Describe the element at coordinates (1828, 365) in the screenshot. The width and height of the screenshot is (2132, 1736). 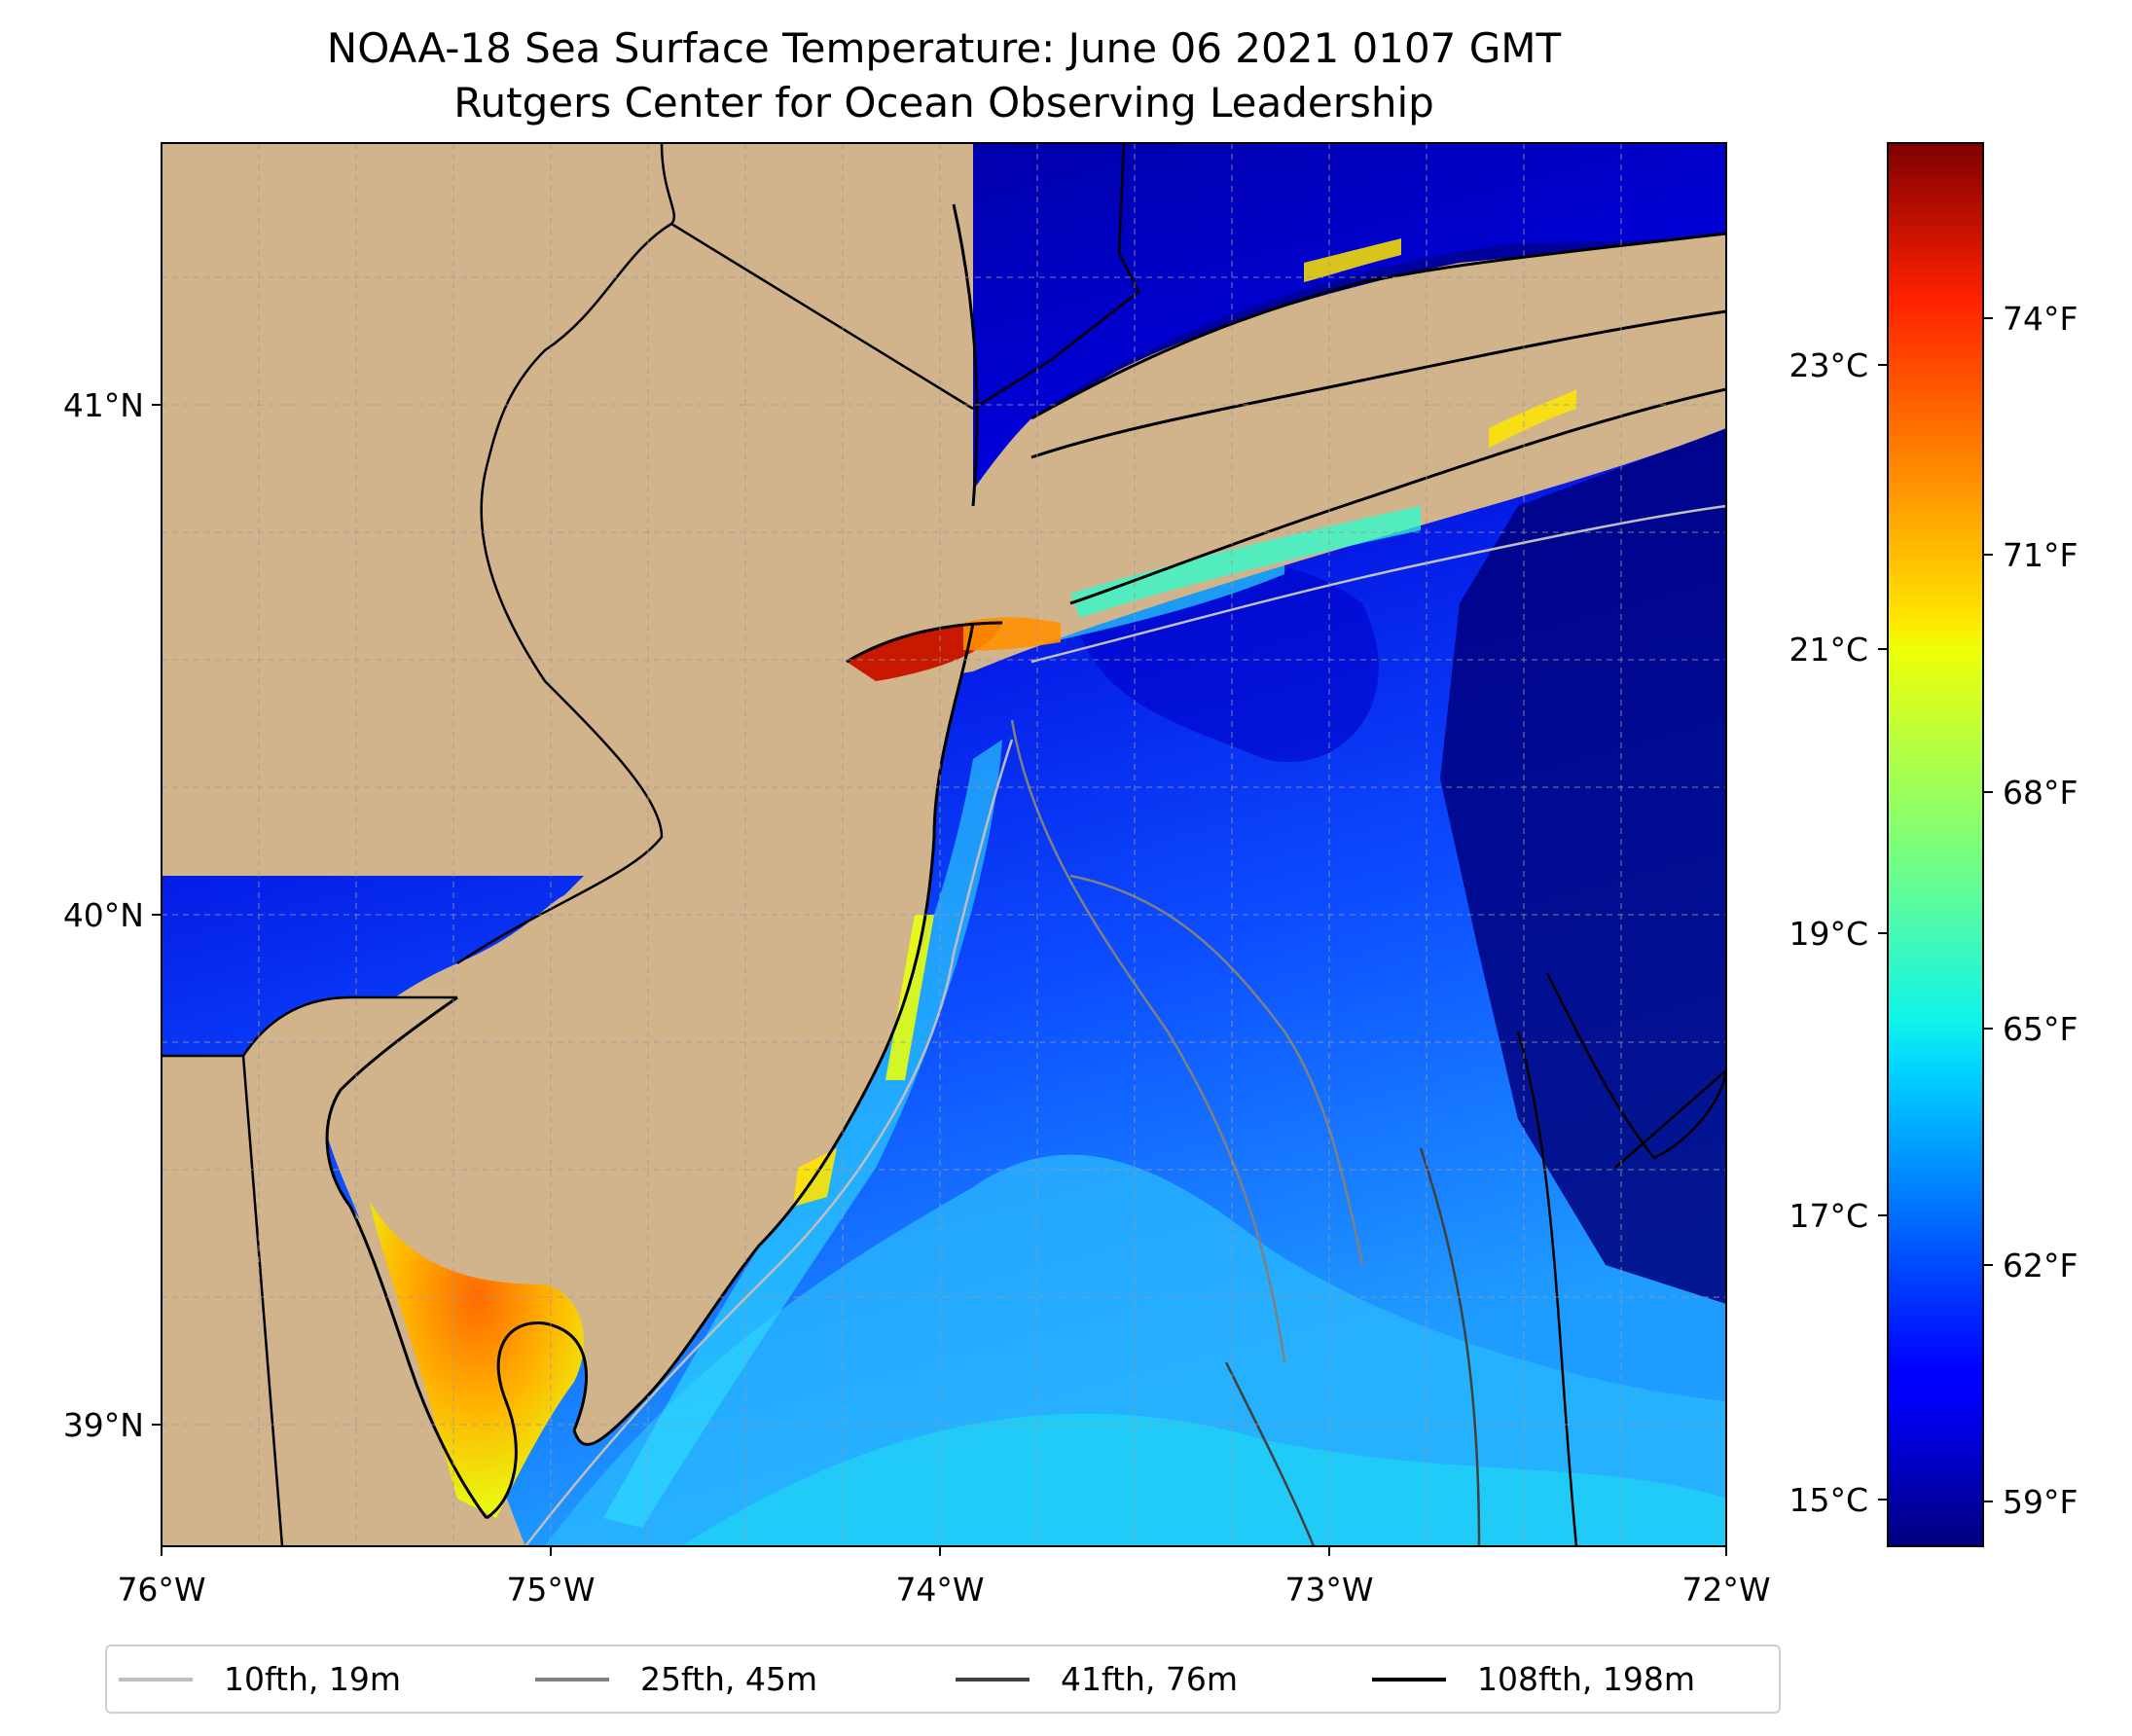
I see `colorbar-celsius-label: 23°C` at that location.